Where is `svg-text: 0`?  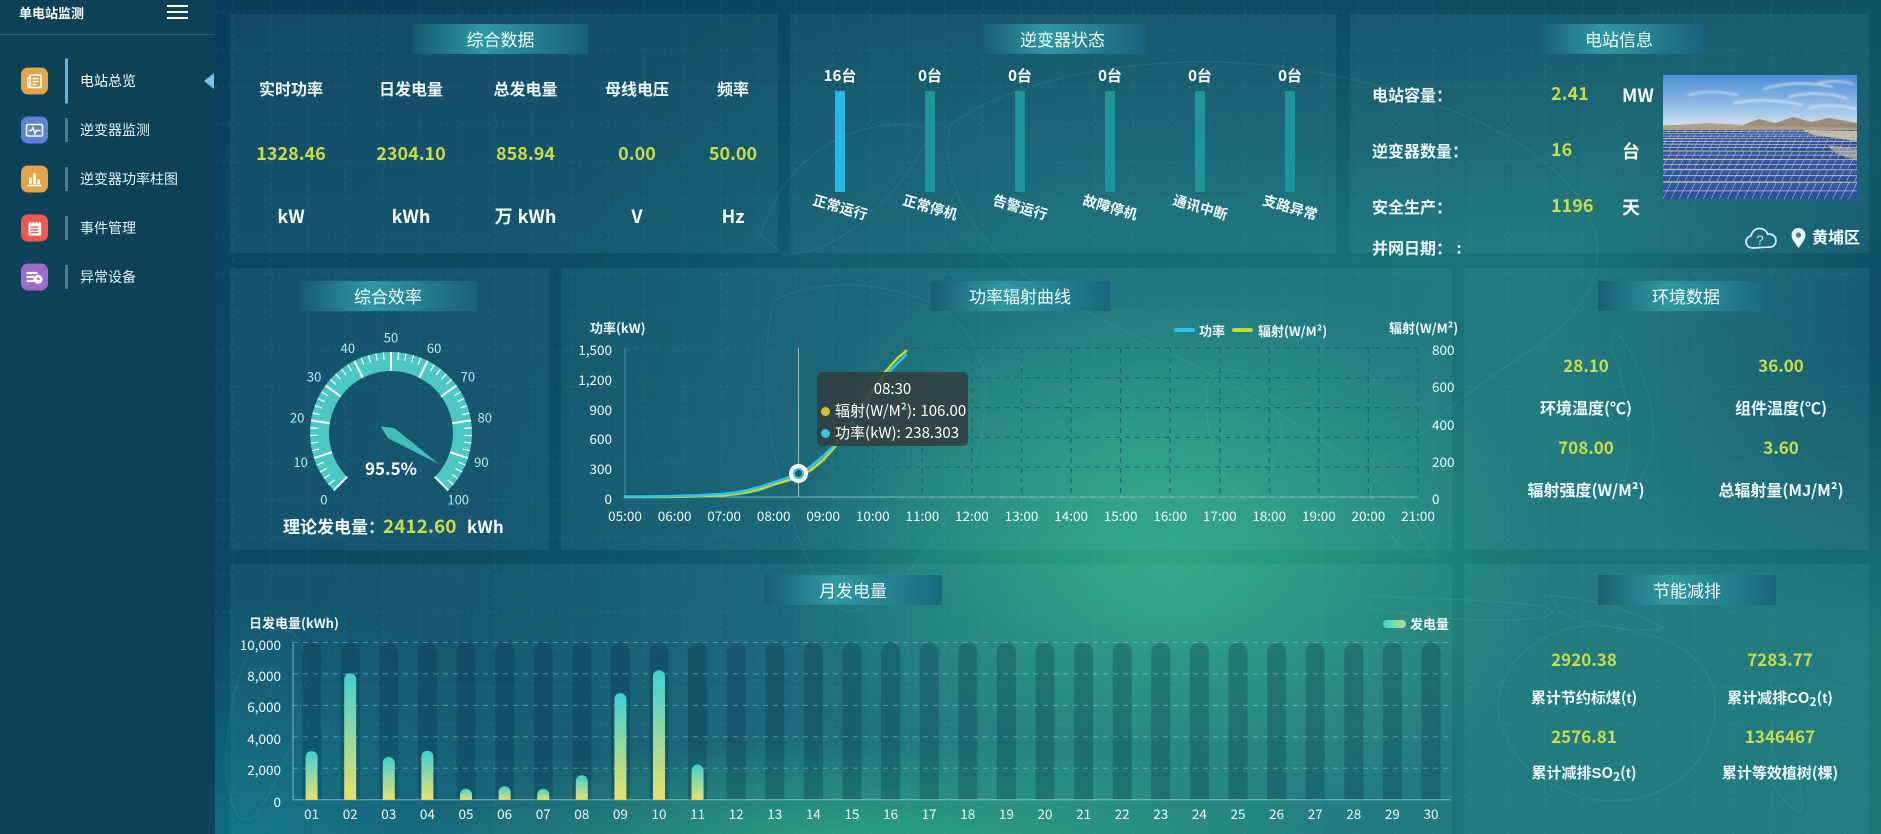
svg-text: 0 is located at coordinates (323, 499).